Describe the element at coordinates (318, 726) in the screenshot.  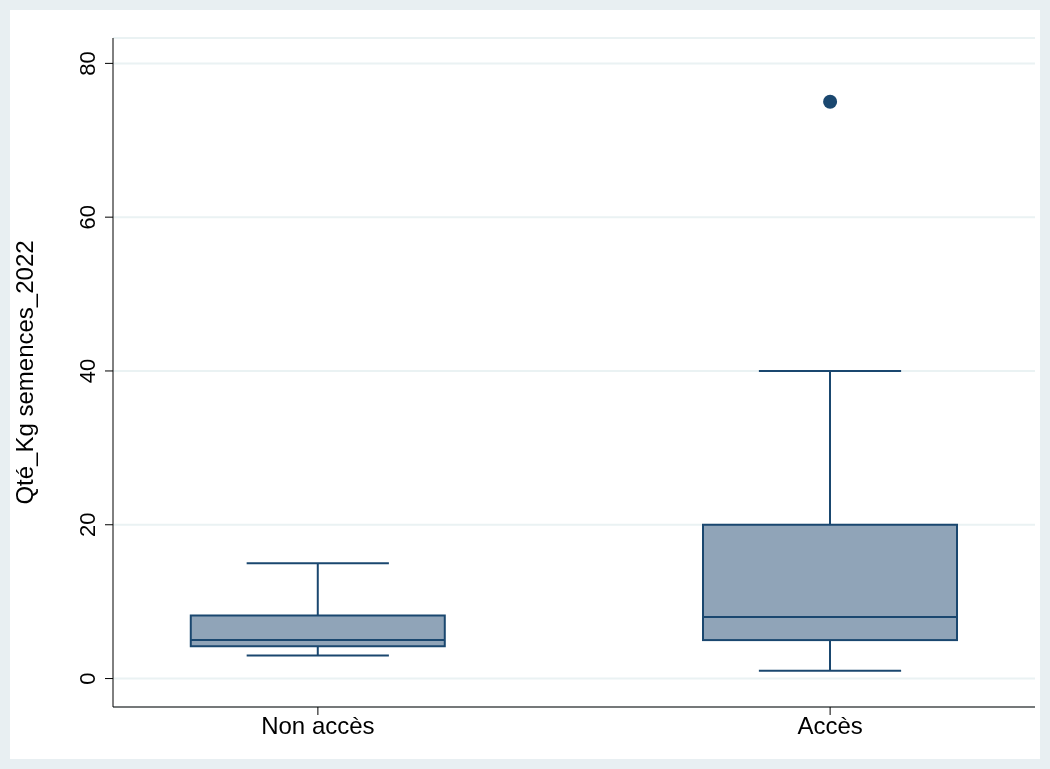
I see `x-tick-label: Non accès` at that location.